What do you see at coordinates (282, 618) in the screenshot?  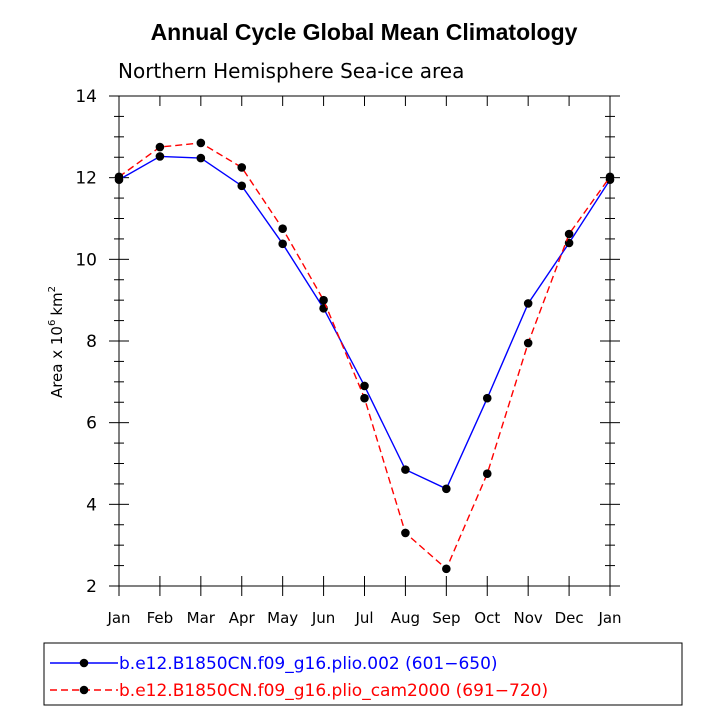 I see `x-tick-label: May` at bounding box center [282, 618].